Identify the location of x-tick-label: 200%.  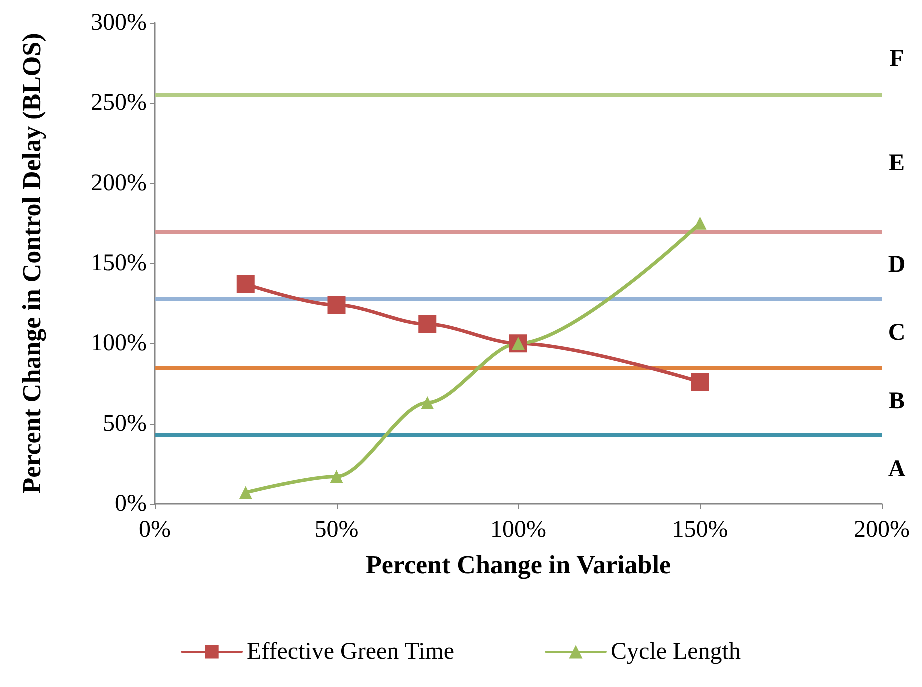
(882, 530).